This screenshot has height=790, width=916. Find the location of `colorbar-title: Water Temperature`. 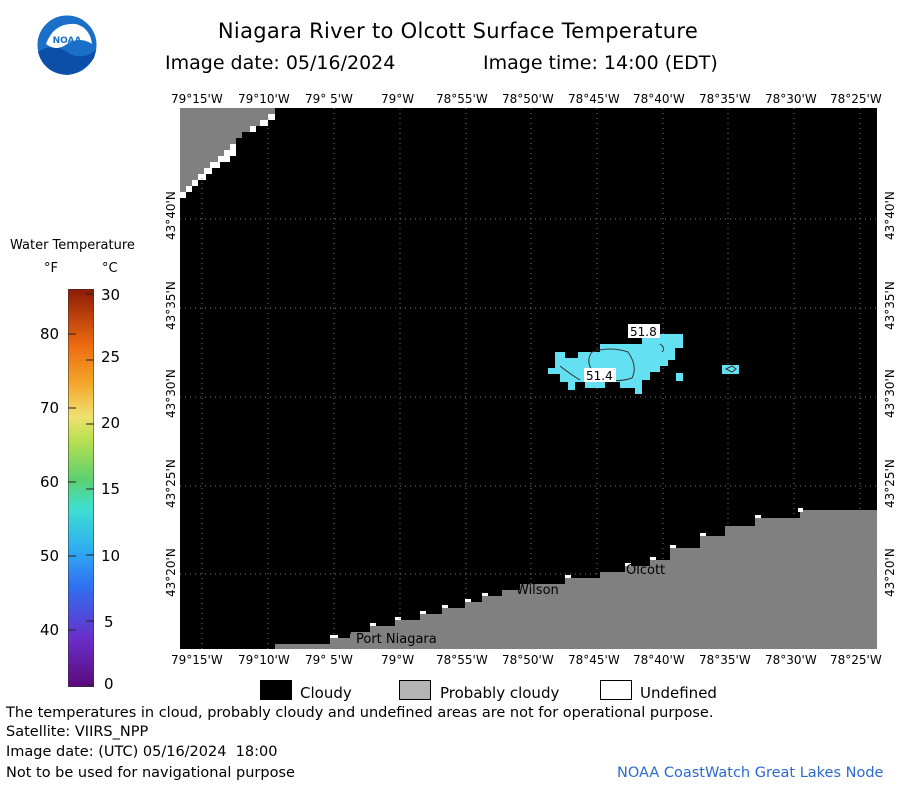

colorbar-title: Water Temperature is located at coordinates (72, 245).